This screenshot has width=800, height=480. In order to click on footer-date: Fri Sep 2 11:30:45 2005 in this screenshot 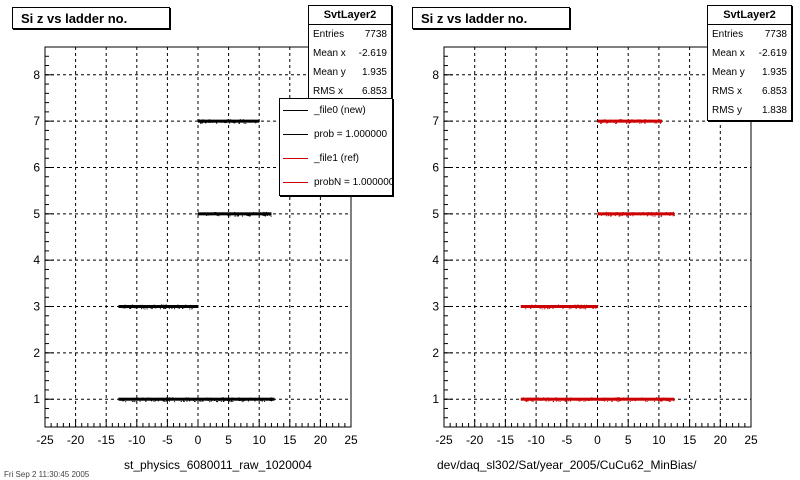, I will do `click(47, 474)`.